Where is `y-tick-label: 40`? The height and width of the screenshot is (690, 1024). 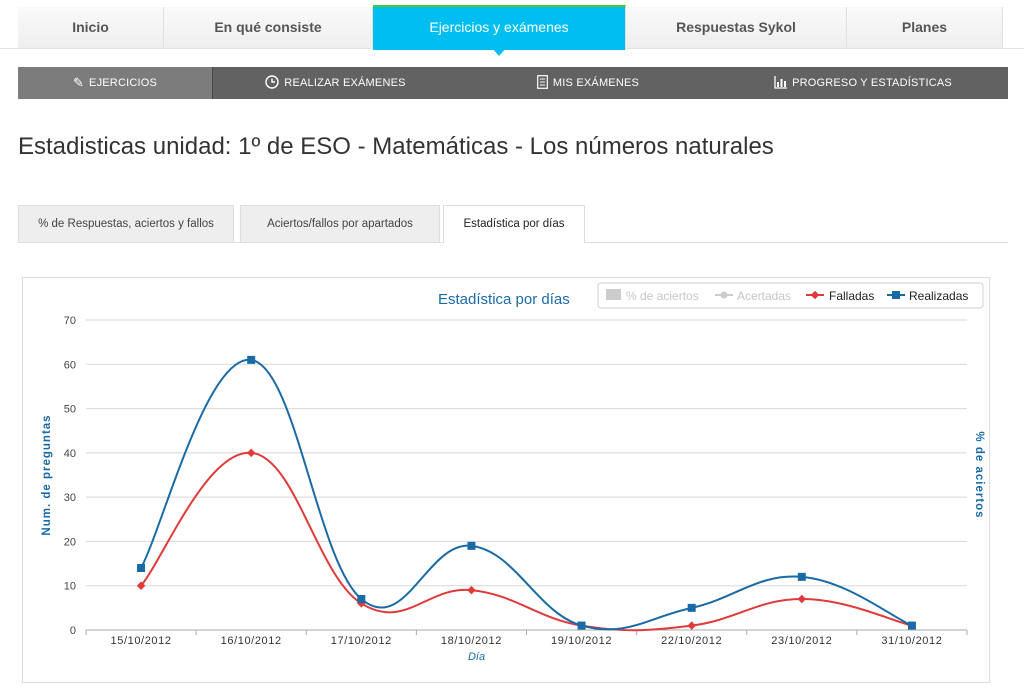 y-tick-label: 40 is located at coordinates (70, 454).